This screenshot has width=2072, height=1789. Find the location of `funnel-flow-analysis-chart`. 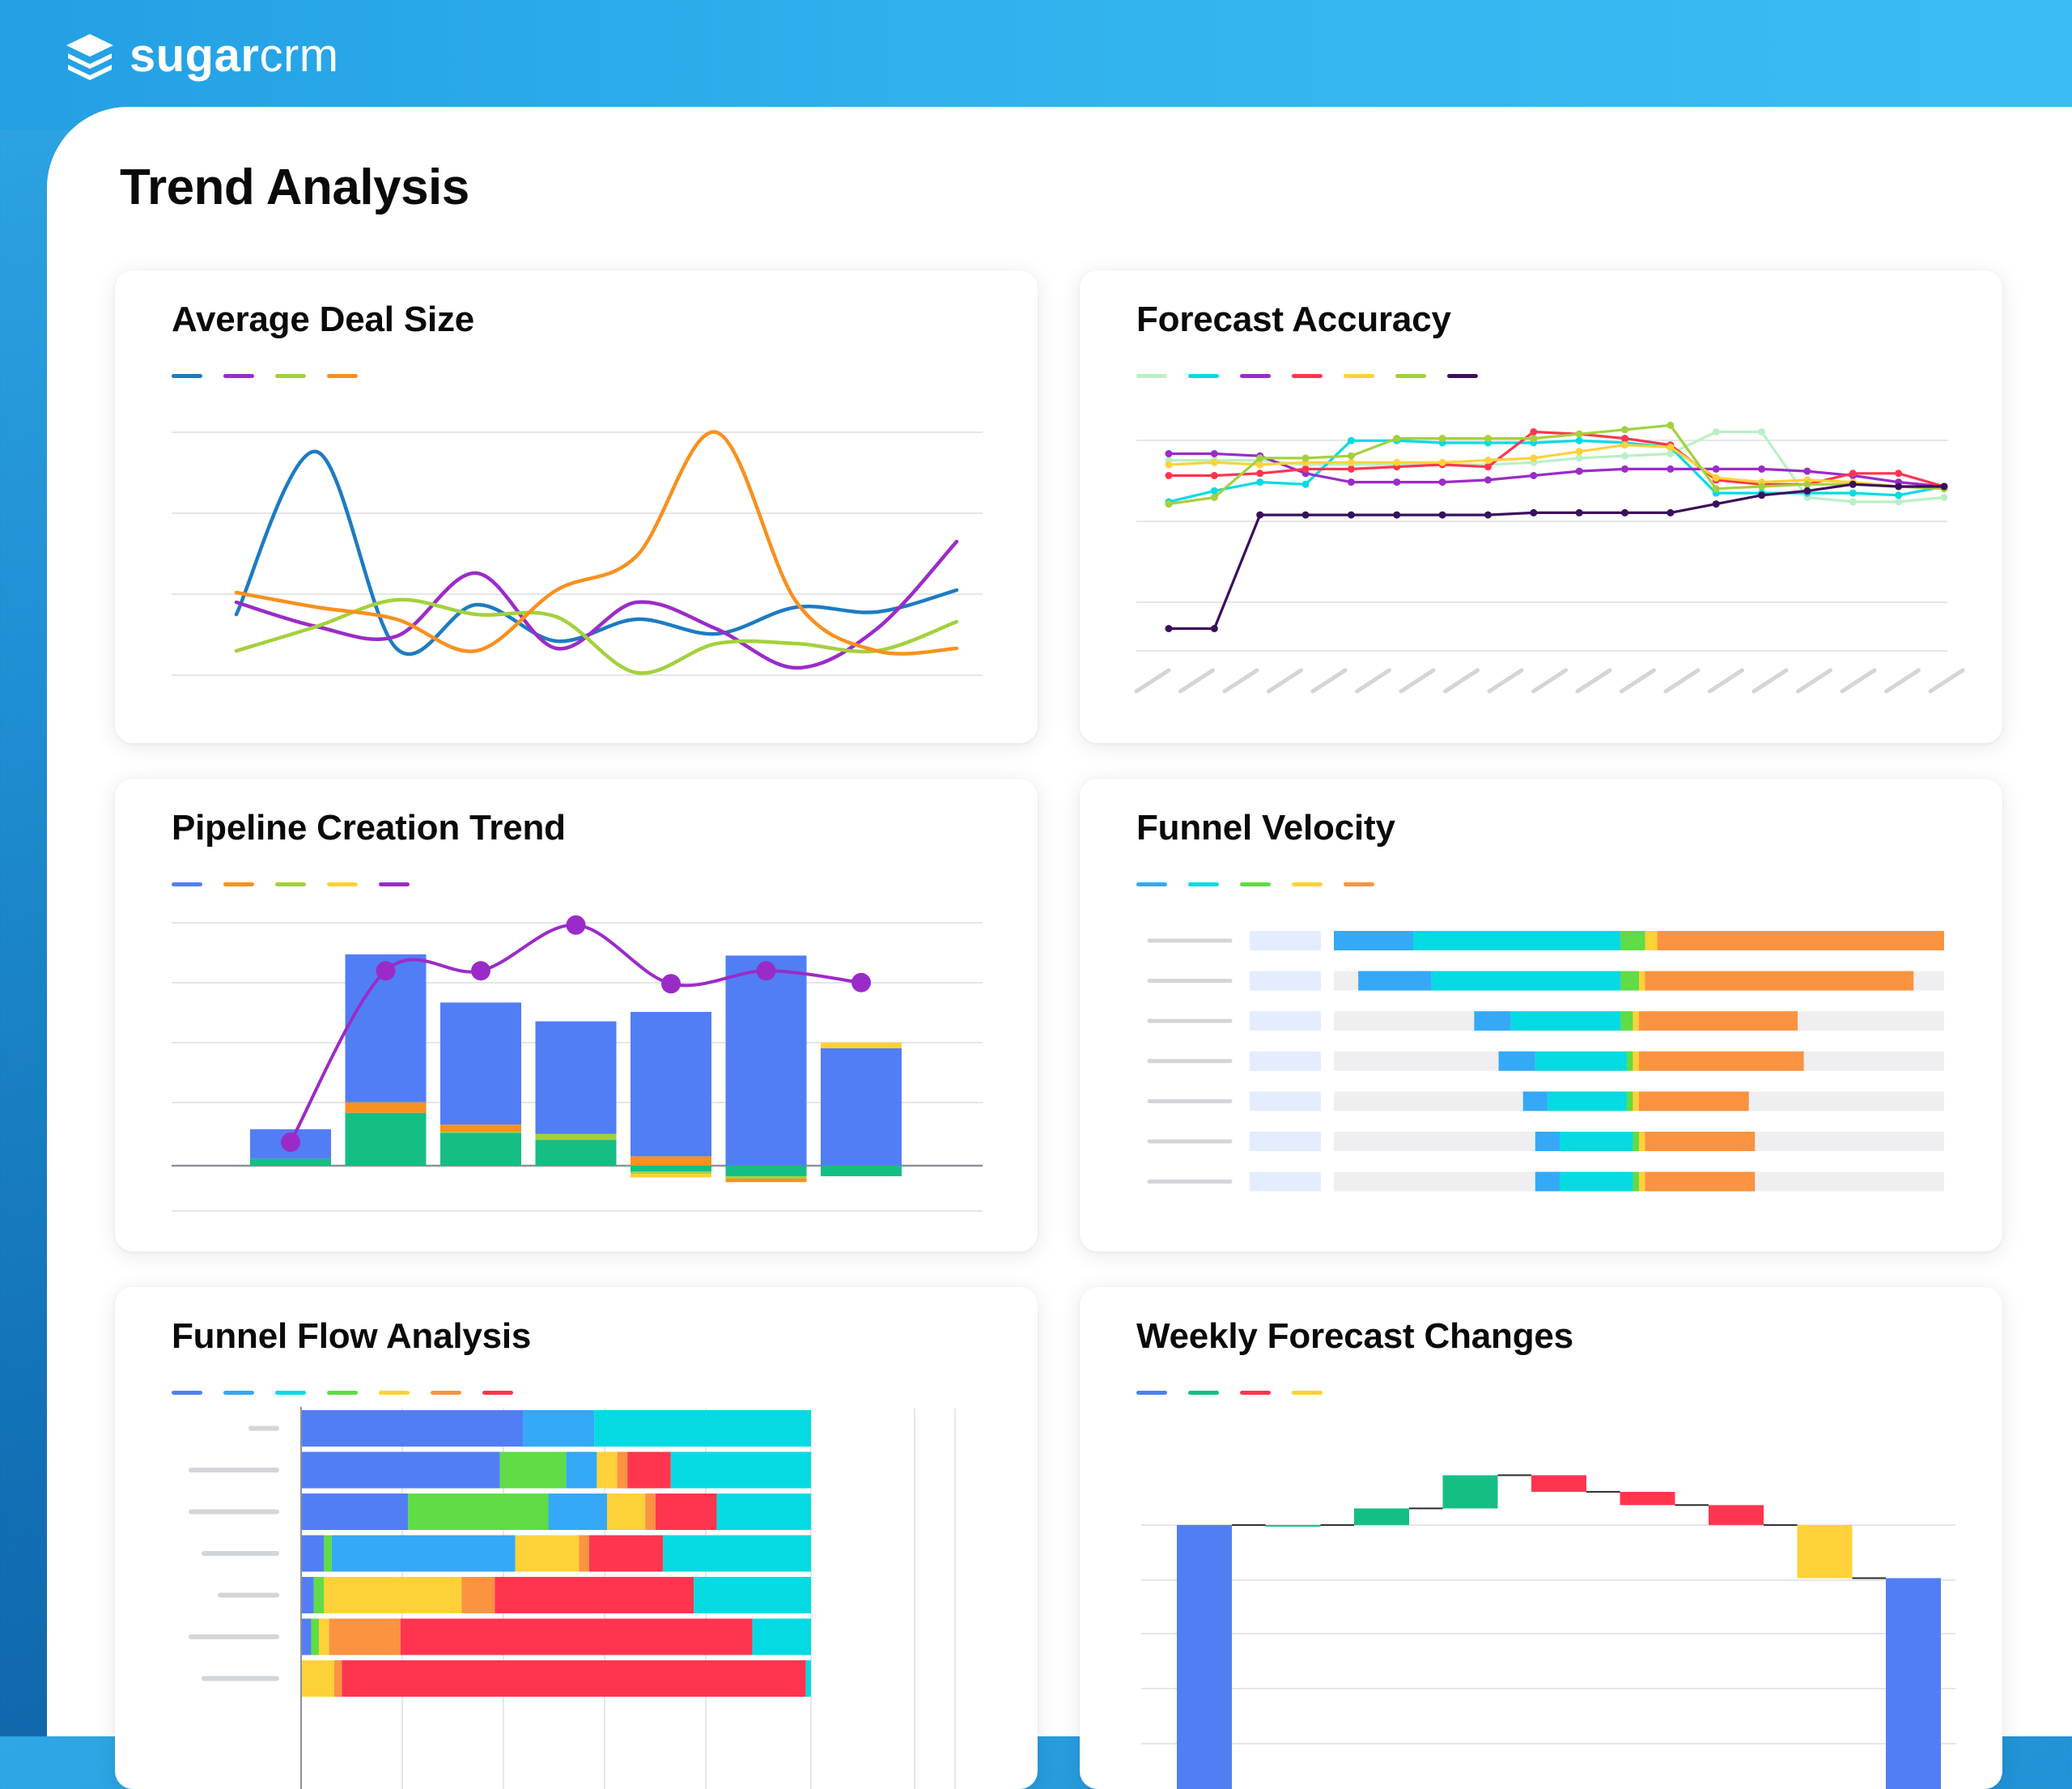

funnel-flow-analysis-chart is located at coordinates (576, 1538).